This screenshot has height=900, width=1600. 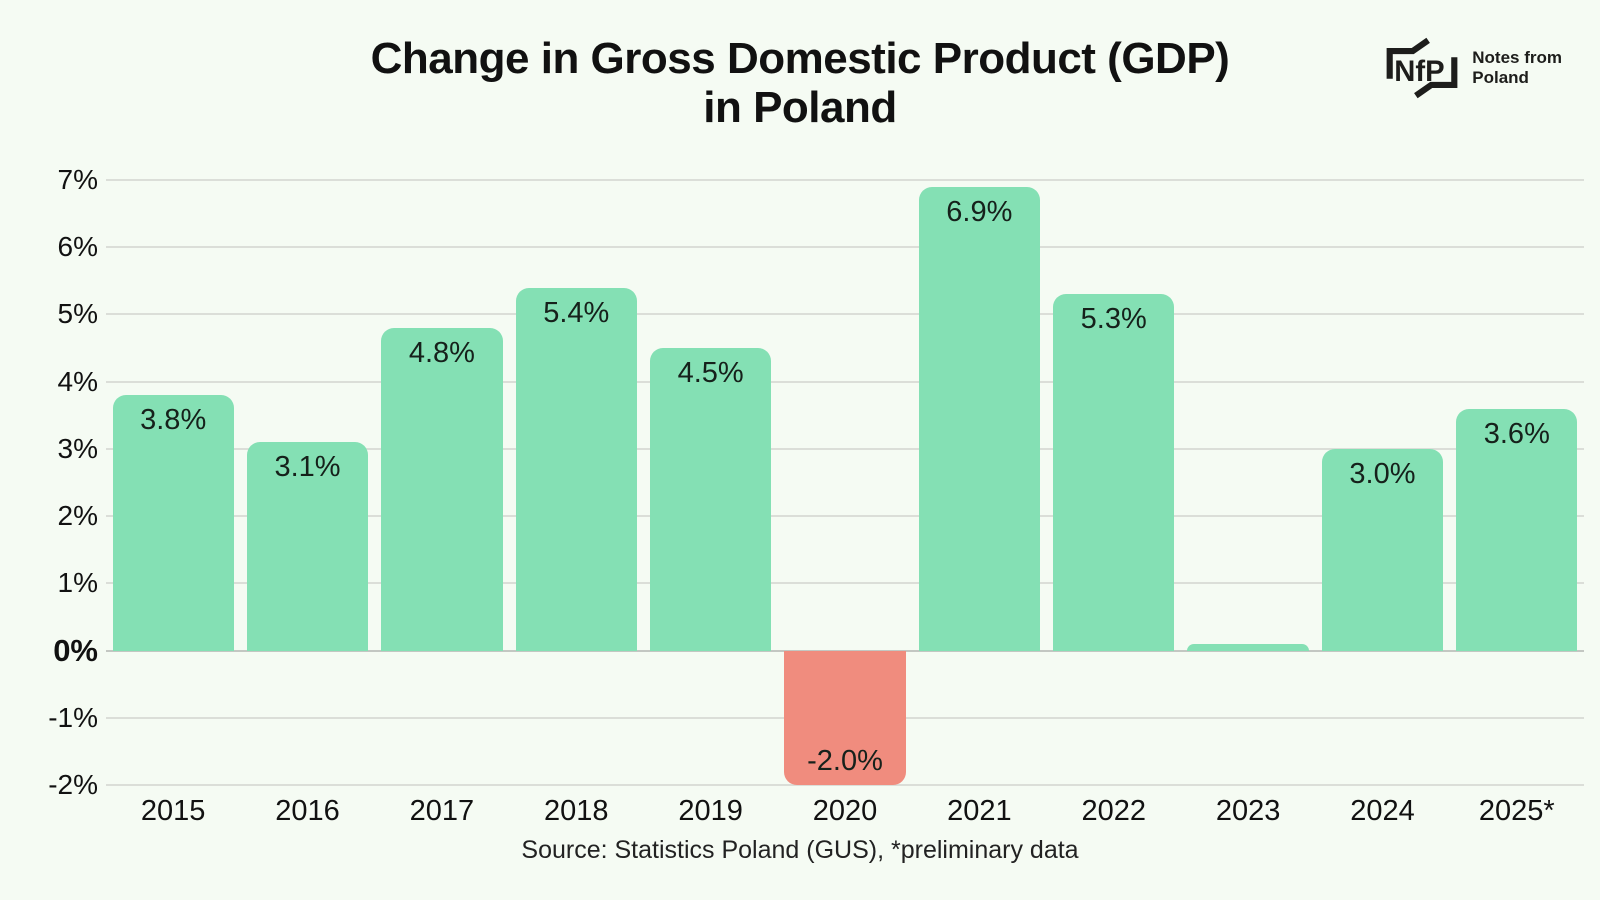 I want to click on bar-2021: 6.9%, so click(x=979, y=418).